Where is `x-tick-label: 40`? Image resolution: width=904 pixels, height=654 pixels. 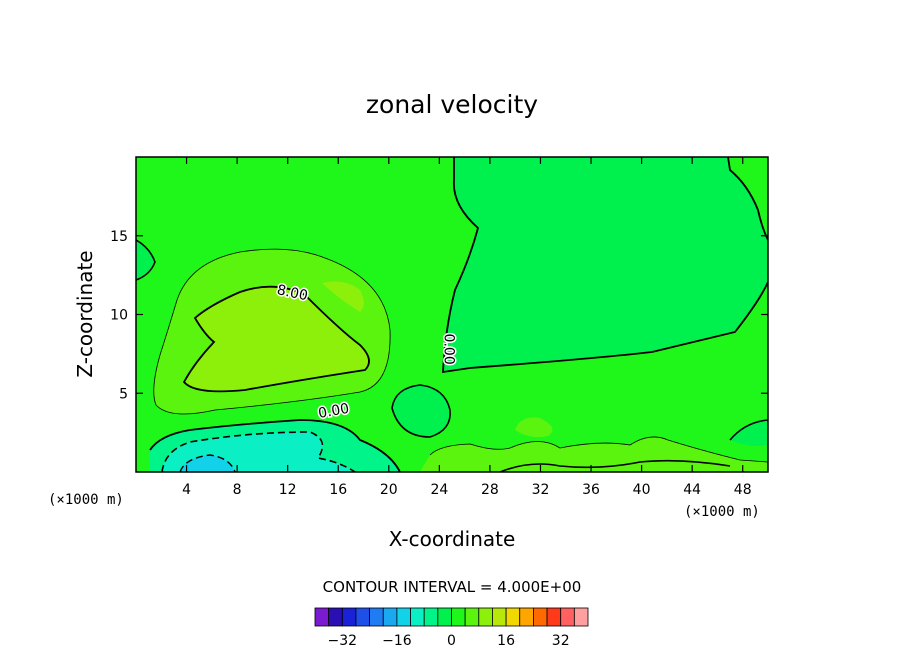 x-tick-label: 40 is located at coordinates (642, 490).